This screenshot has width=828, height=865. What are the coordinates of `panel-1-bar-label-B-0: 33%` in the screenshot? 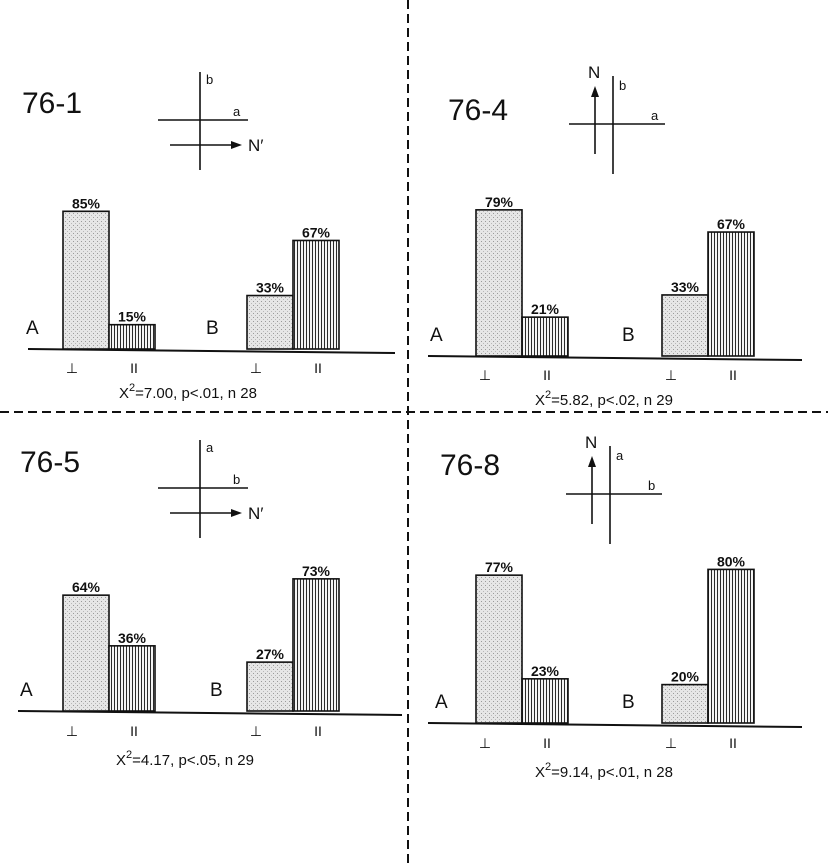 It's located at (685, 287).